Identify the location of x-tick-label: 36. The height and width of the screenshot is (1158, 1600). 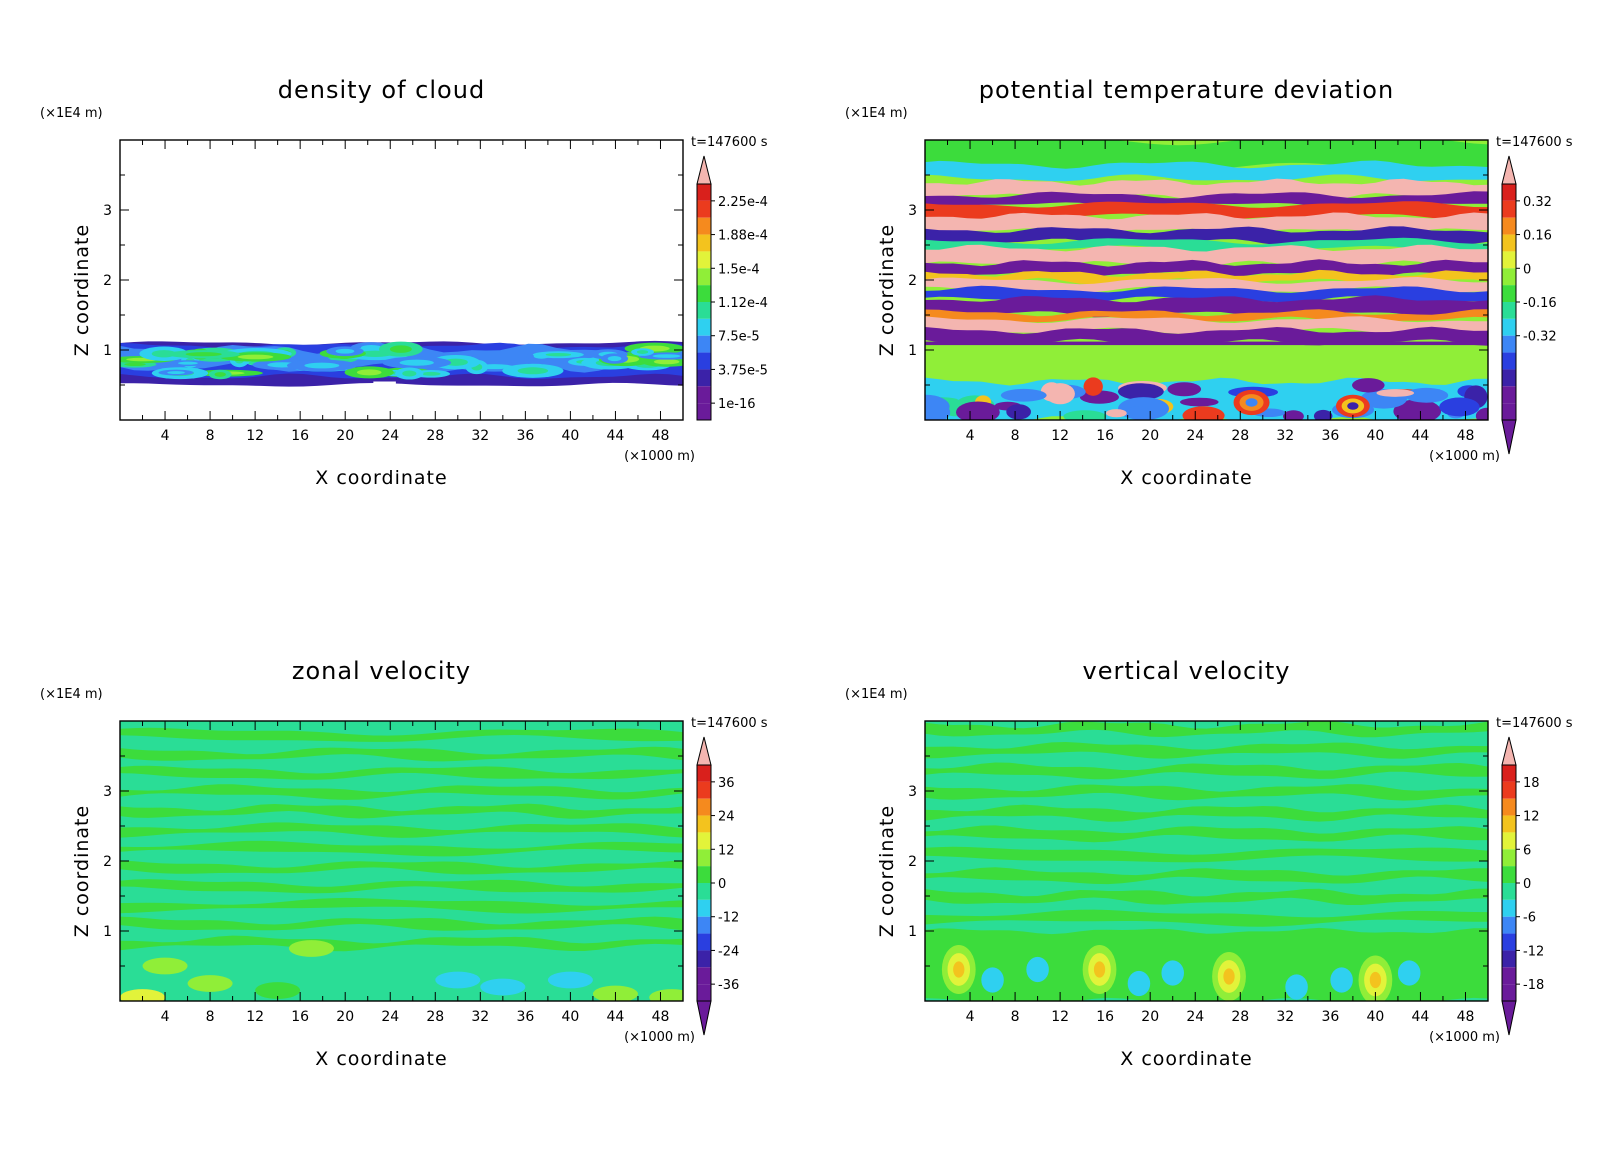
(525, 1017).